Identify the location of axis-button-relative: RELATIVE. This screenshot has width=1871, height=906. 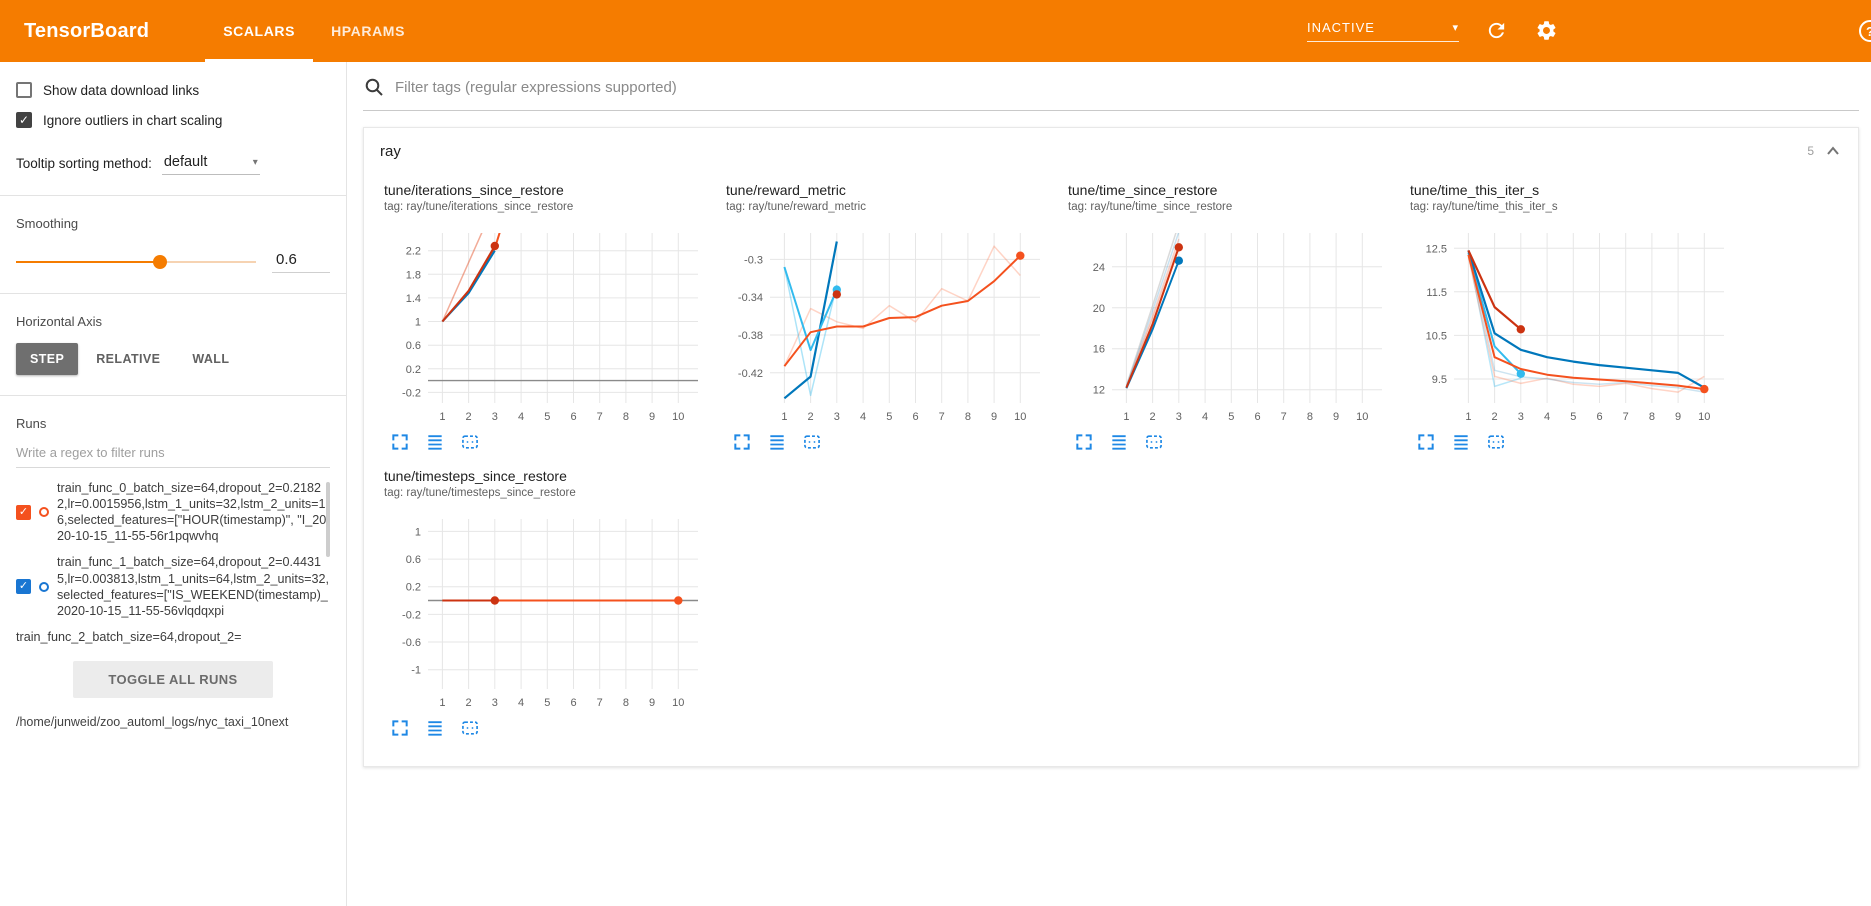
(128, 359).